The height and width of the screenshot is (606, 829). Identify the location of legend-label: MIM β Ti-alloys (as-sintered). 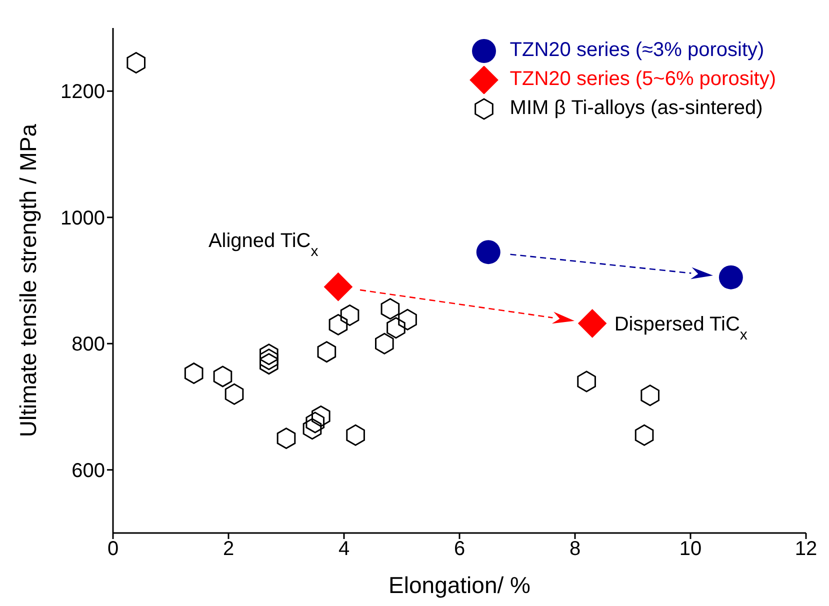
(636, 108).